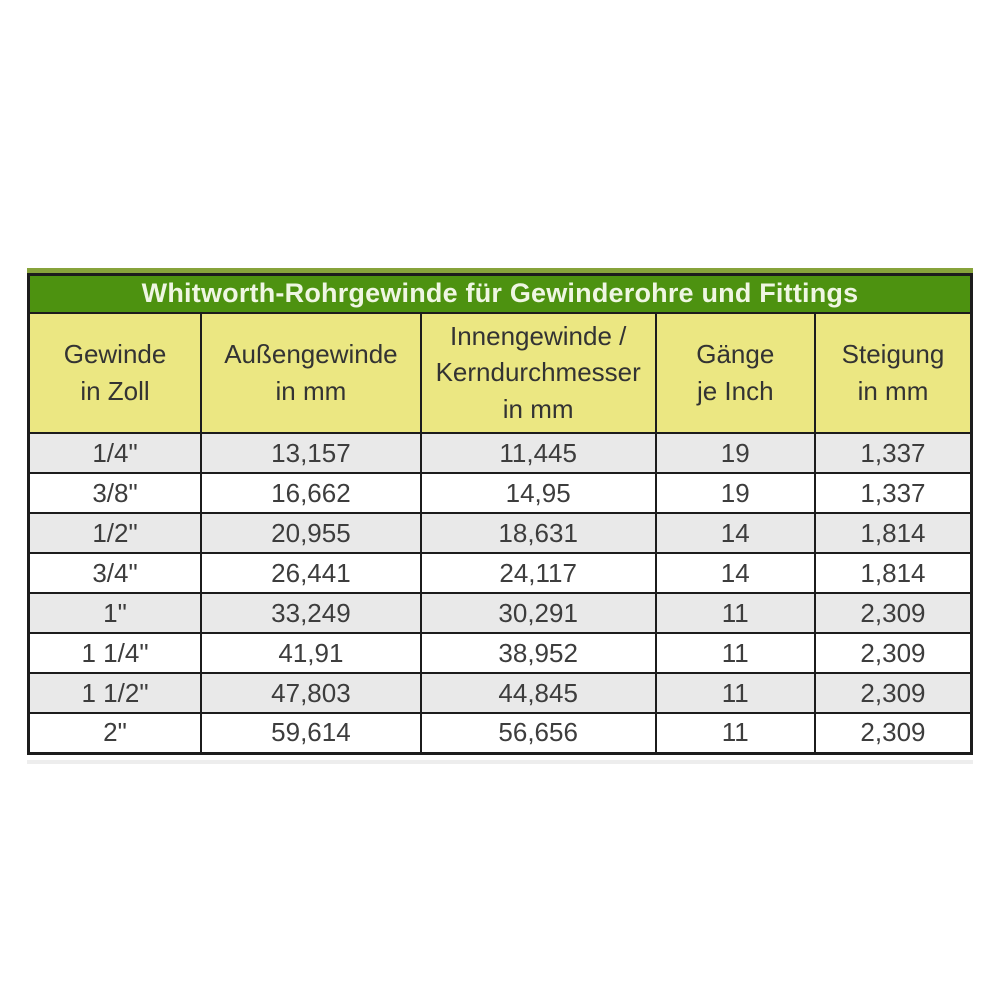  I want to click on table-row: 1/4" 13,157 11,445 19 1,337, so click(500, 453).